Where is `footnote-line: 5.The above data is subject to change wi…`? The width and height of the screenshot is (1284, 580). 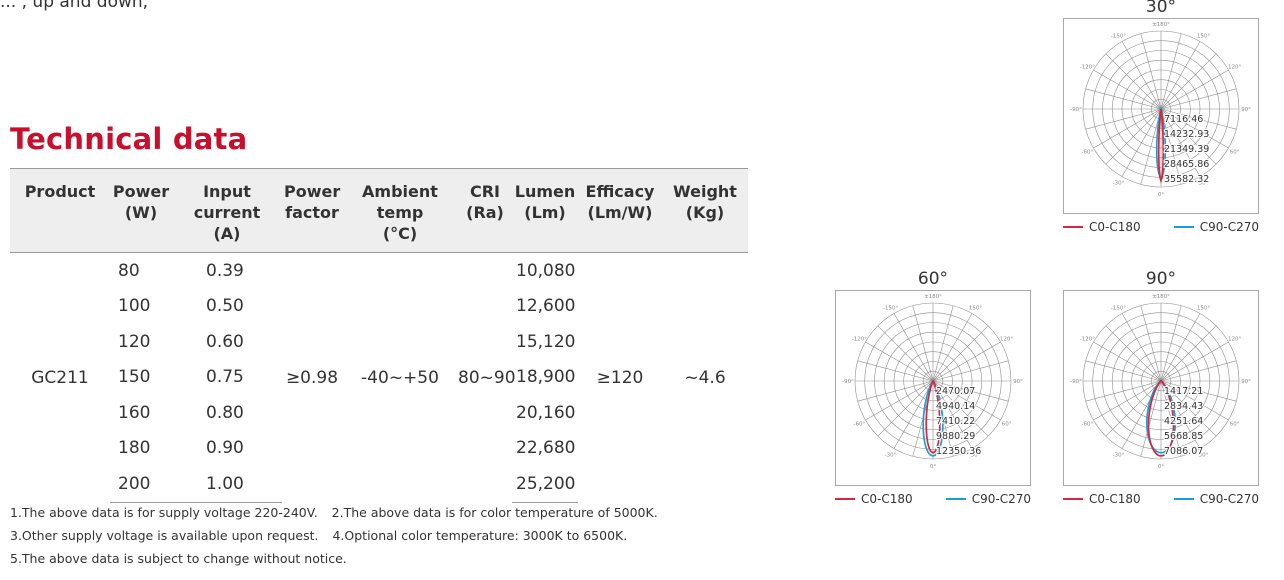 footnote-line: 5.The above data is subject to change wi… is located at coordinates (341, 558).